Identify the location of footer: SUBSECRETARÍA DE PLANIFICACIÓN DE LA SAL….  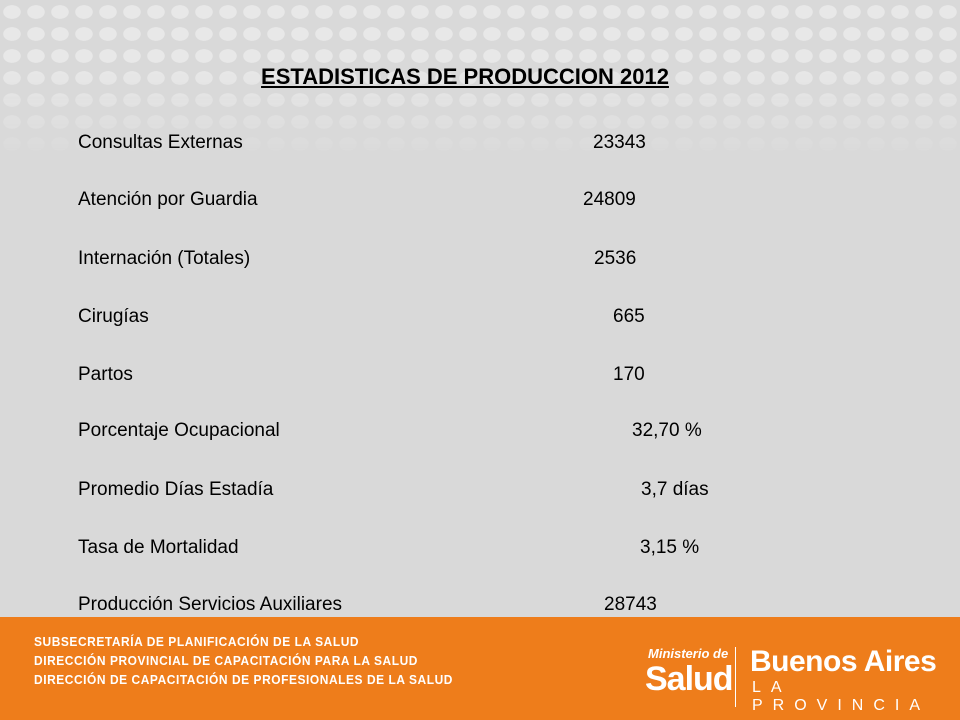
(480, 668).